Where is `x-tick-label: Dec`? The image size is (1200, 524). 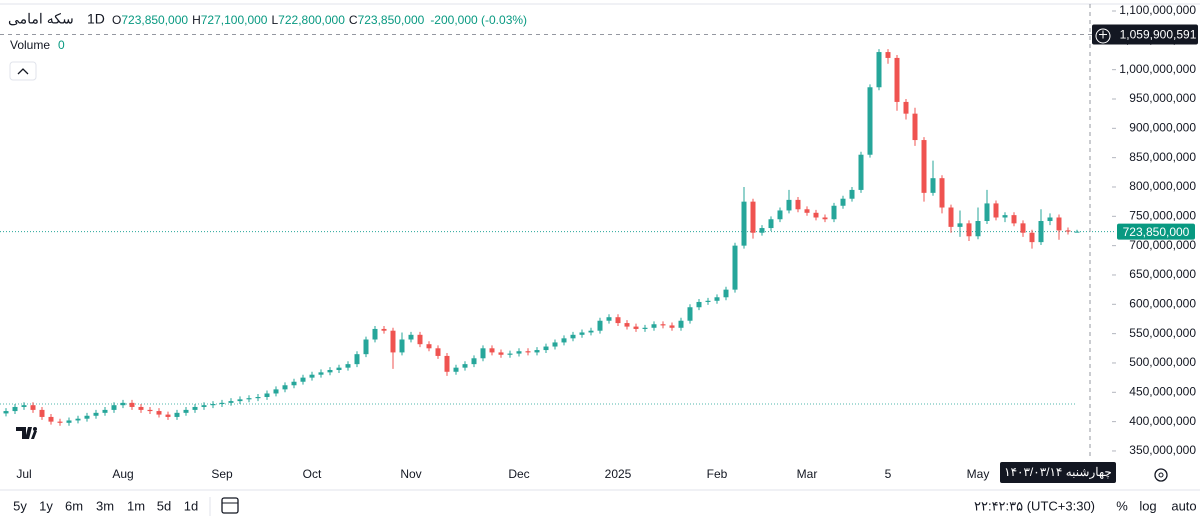 x-tick-label: Dec is located at coordinates (518, 474).